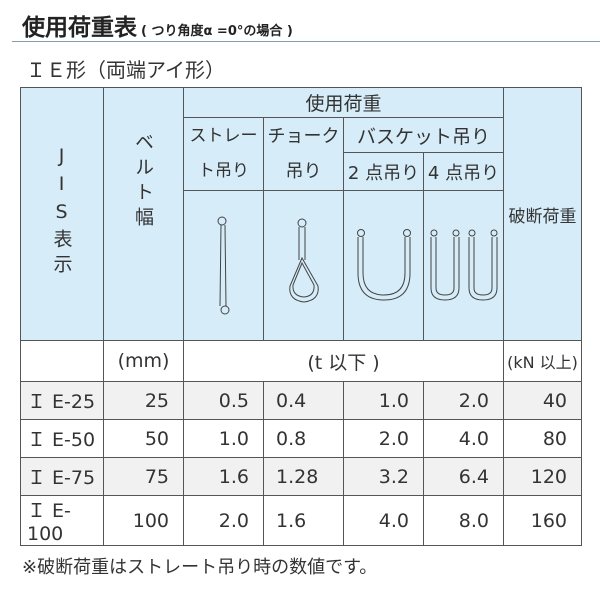 The height and width of the screenshot is (600, 600). I want to click on cell-straight: 1.0, so click(223, 438).